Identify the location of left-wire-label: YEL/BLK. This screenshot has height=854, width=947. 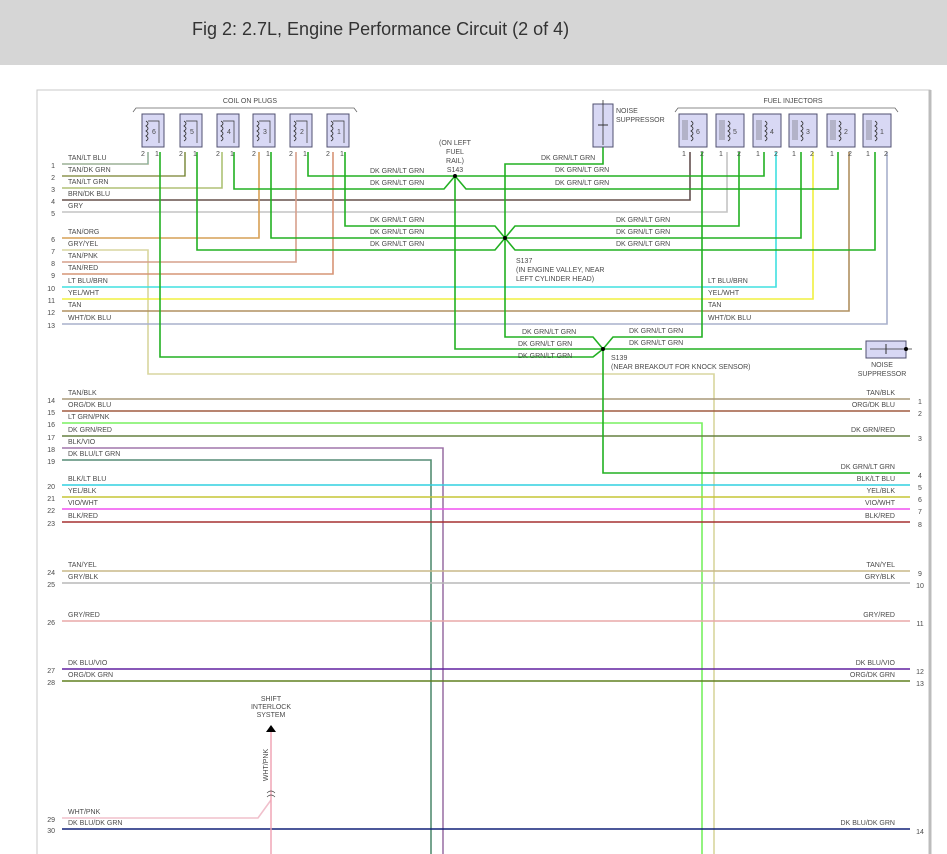
(82, 491).